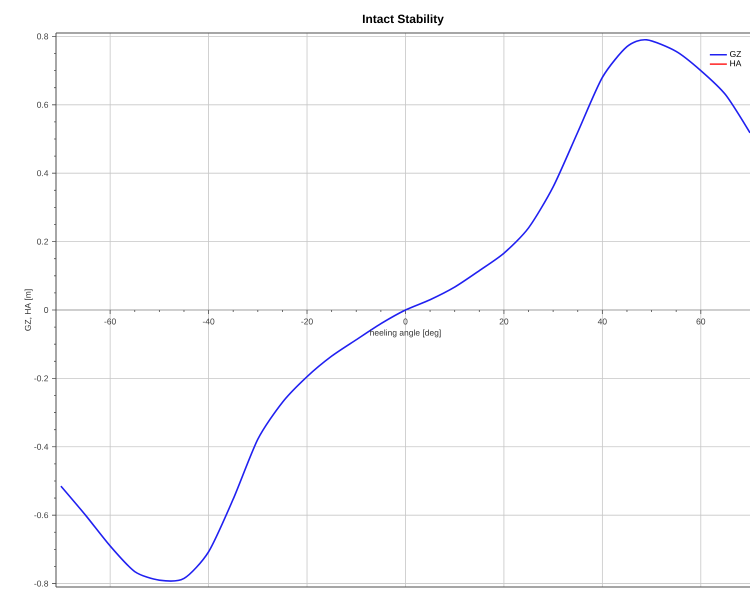 The height and width of the screenshot is (592, 750). Describe the element at coordinates (307, 321) in the screenshot. I see `x-tick-label: -20` at that location.